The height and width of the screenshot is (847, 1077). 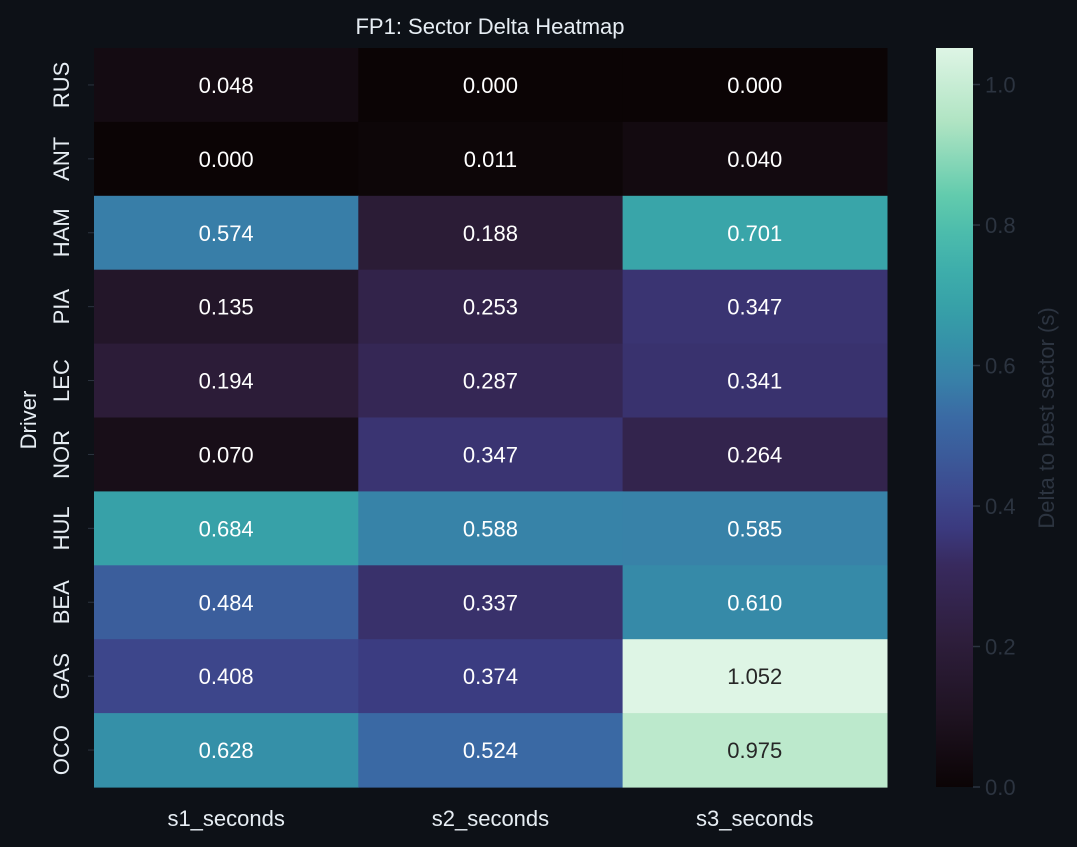 What do you see at coordinates (71, 418) in the screenshot?
I see `y-tick-labels: RUS ANT HAM PIA LEC NOR HUL BEA GAS OCO` at bounding box center [71, 418].